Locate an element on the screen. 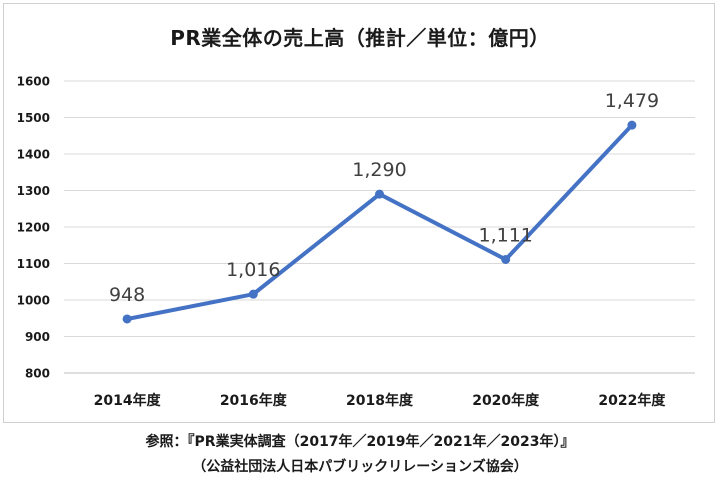 The width and height of the screenshot is (720, 483). x-axis-tick-labels: 2014年度 2016年度 2018年度 2020年度 2022年度 is located at coordinates (380, 400).